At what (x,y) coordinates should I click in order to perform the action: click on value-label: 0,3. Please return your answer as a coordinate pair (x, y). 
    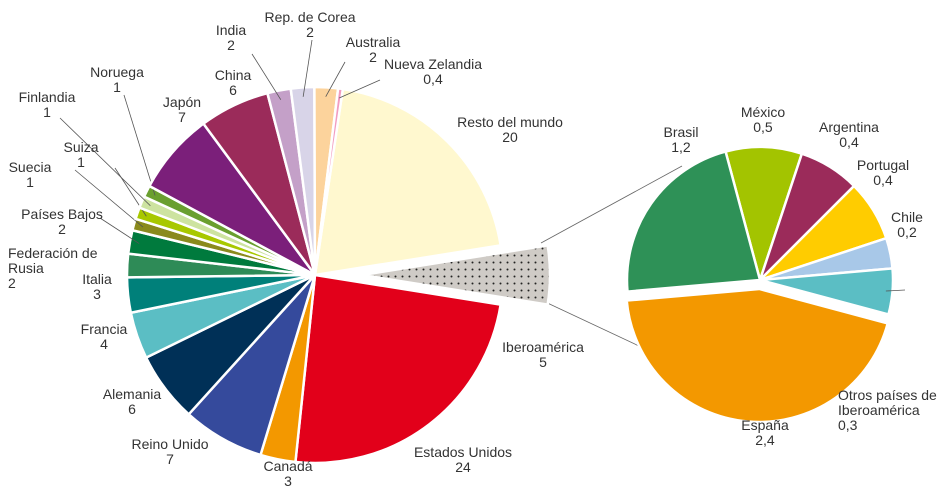
    Looking at the image, I should click on (848, 425).